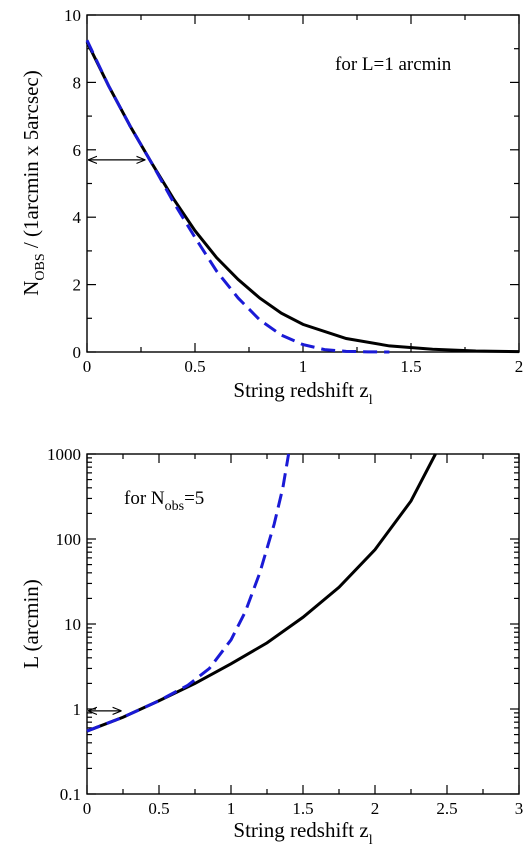  I want to click on bottom-annotation: for Nobs=5, so click(164, 501).